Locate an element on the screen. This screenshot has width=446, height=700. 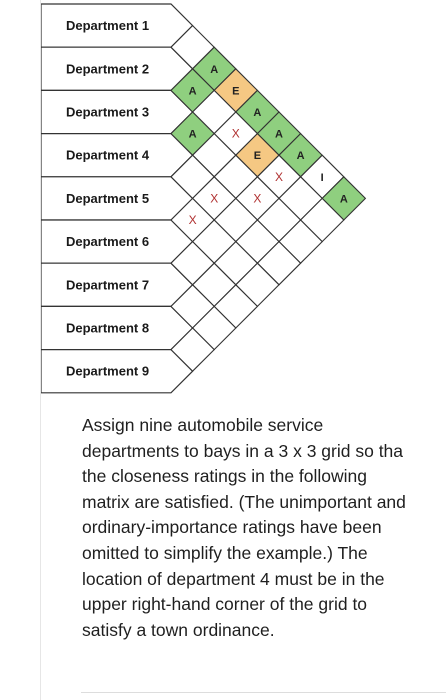
department-row: Department 2 is located at coordinates (117, 69).